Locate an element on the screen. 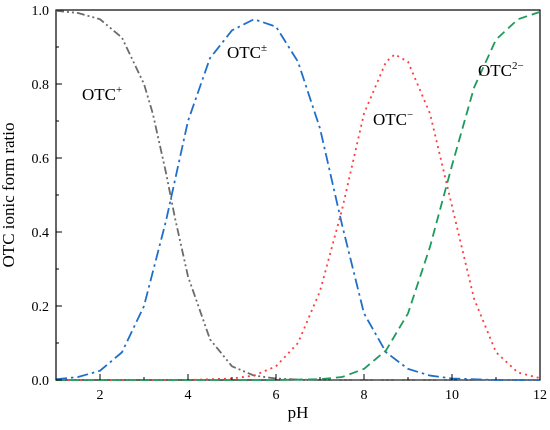 The image size is (550, 430). x-tick-label: 8 is located at coordinates (364, 395).